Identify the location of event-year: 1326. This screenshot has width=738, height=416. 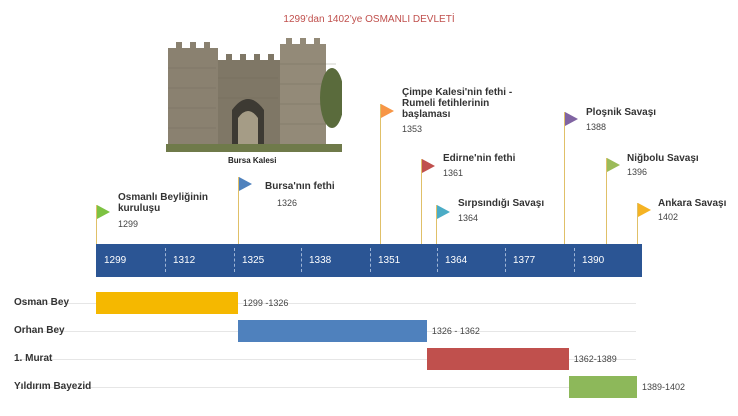
(287, 203).